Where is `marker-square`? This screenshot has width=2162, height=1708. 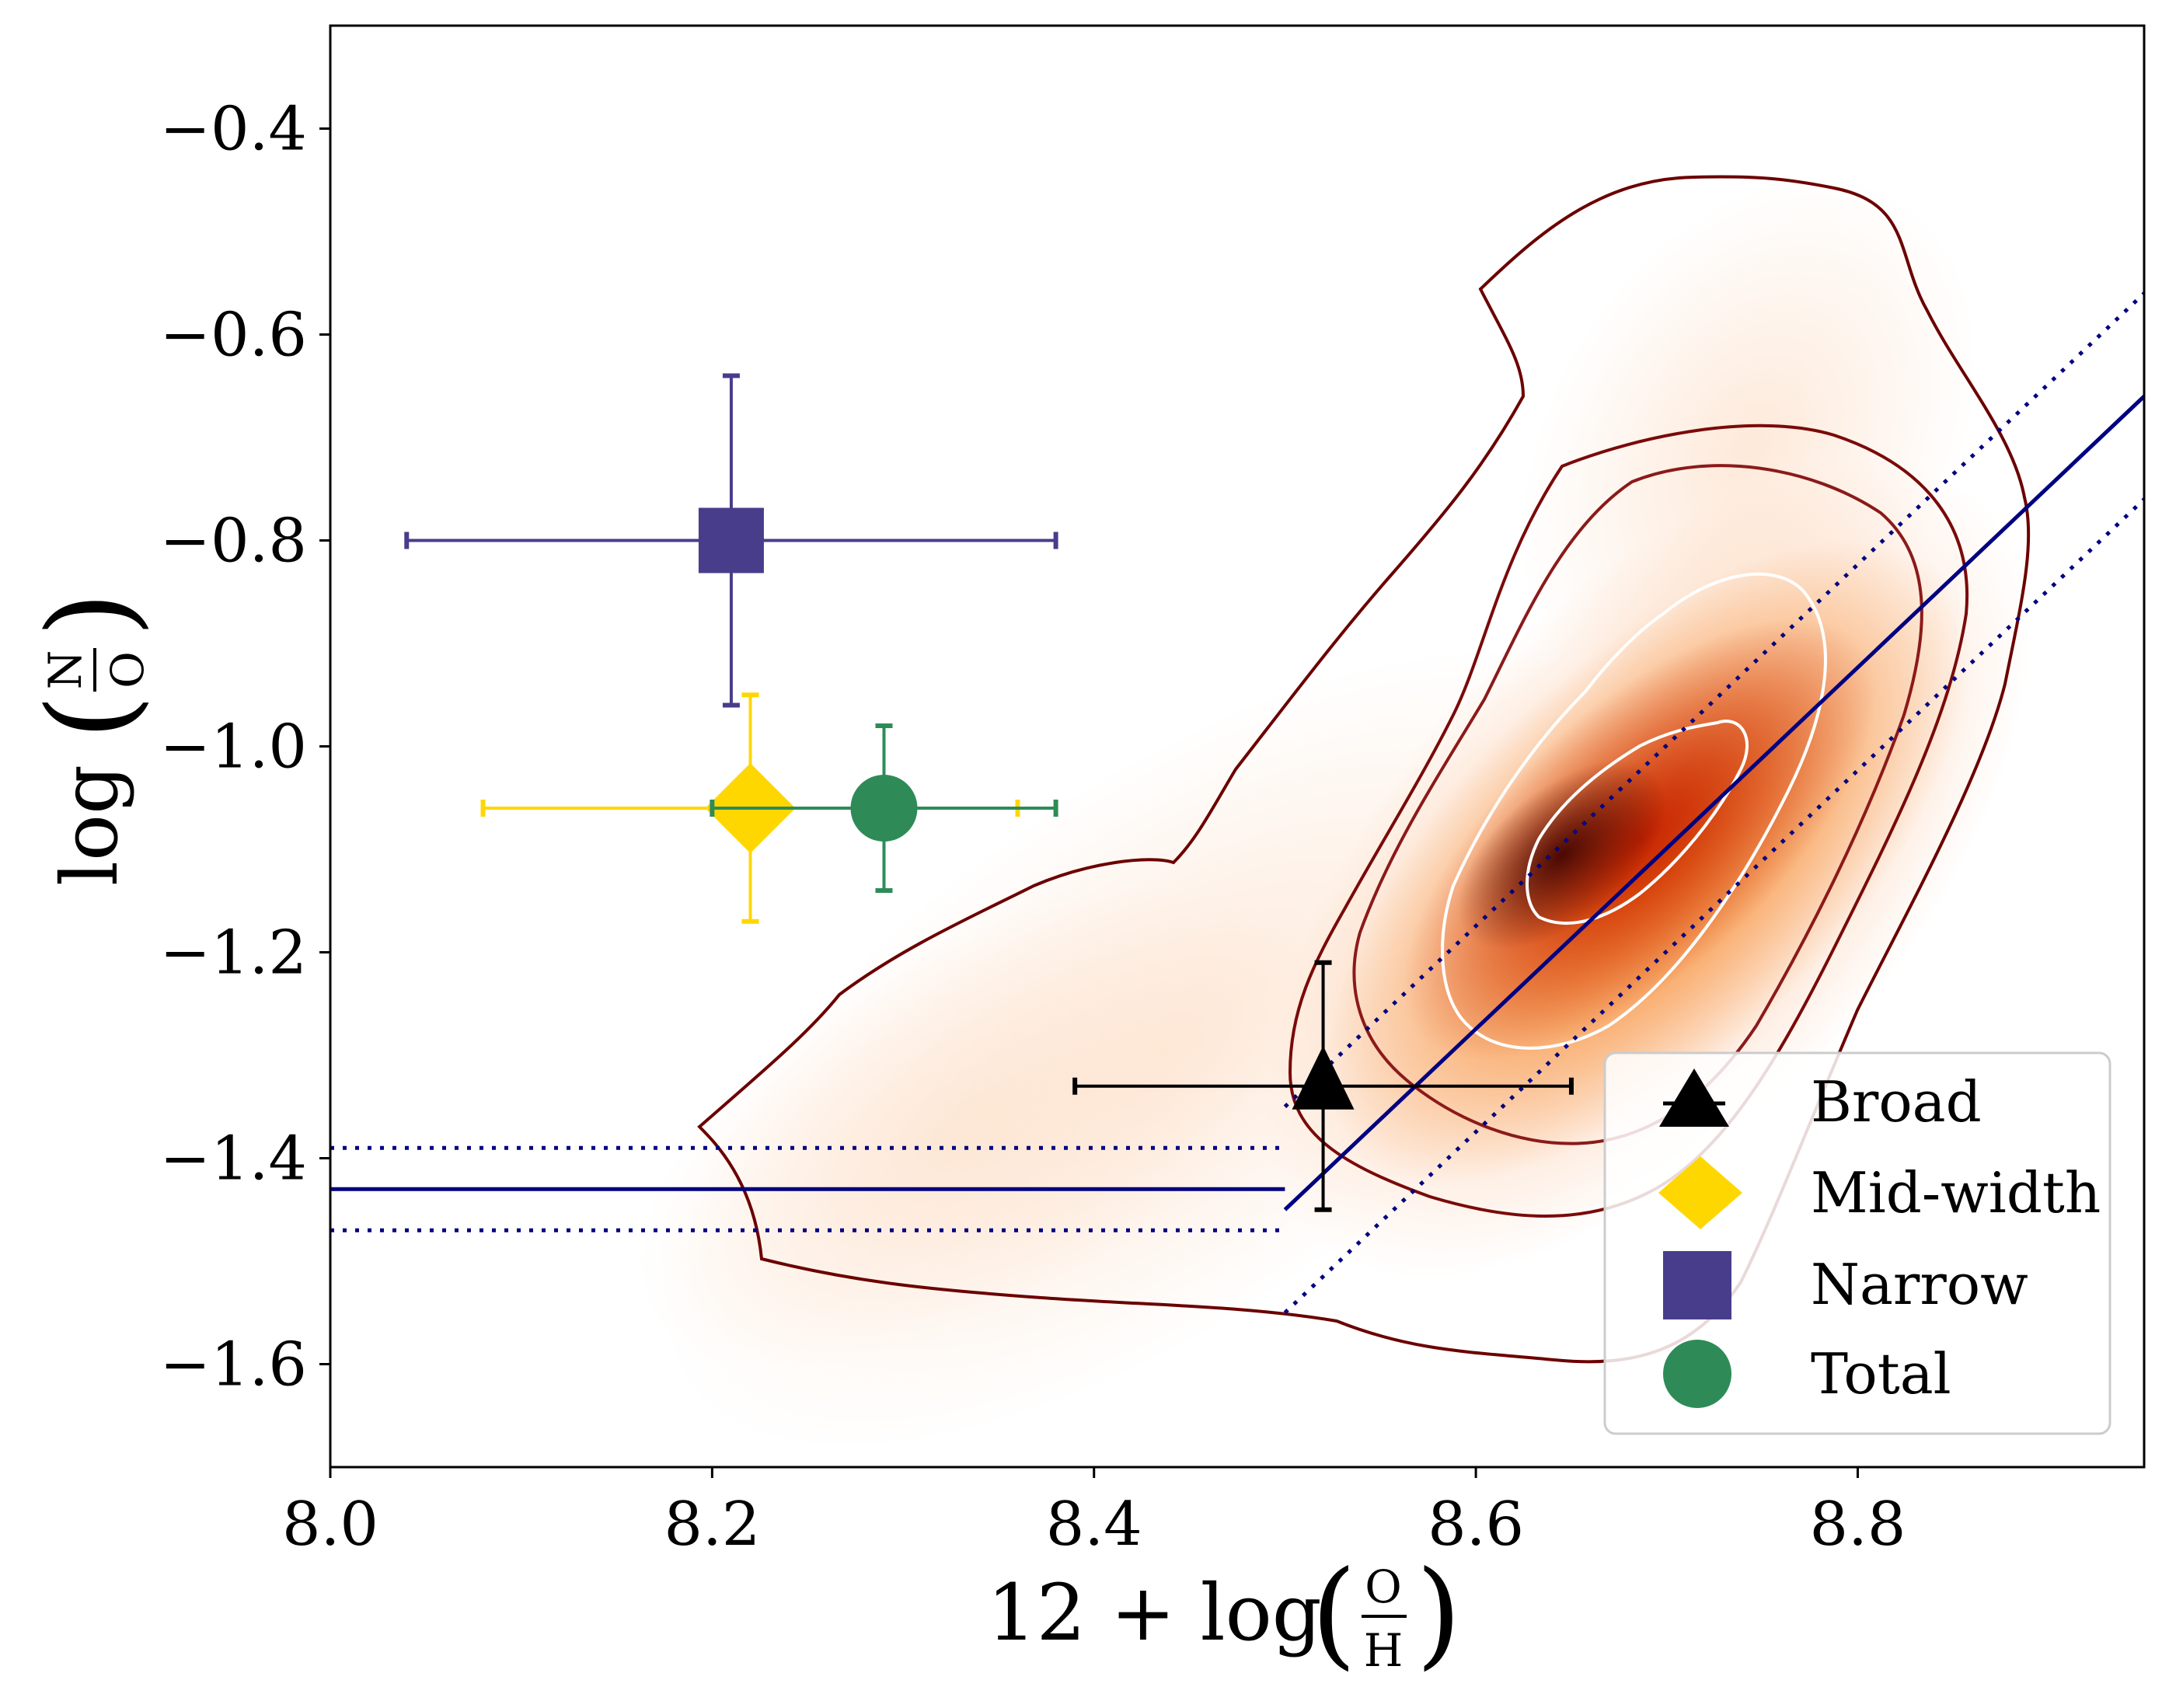
marker-square is located at coordinates (731, 540).